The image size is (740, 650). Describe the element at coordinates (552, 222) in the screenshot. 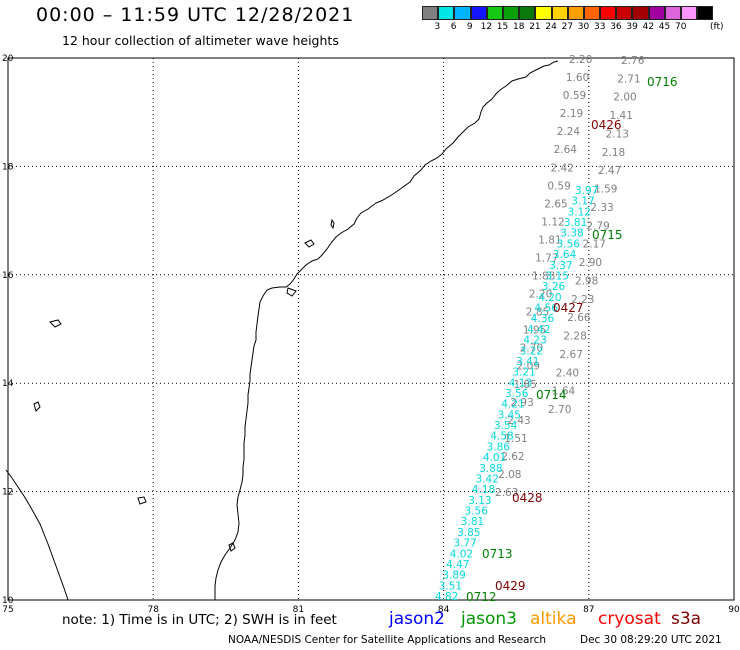

I see `swh-value: 1.12` at that location.